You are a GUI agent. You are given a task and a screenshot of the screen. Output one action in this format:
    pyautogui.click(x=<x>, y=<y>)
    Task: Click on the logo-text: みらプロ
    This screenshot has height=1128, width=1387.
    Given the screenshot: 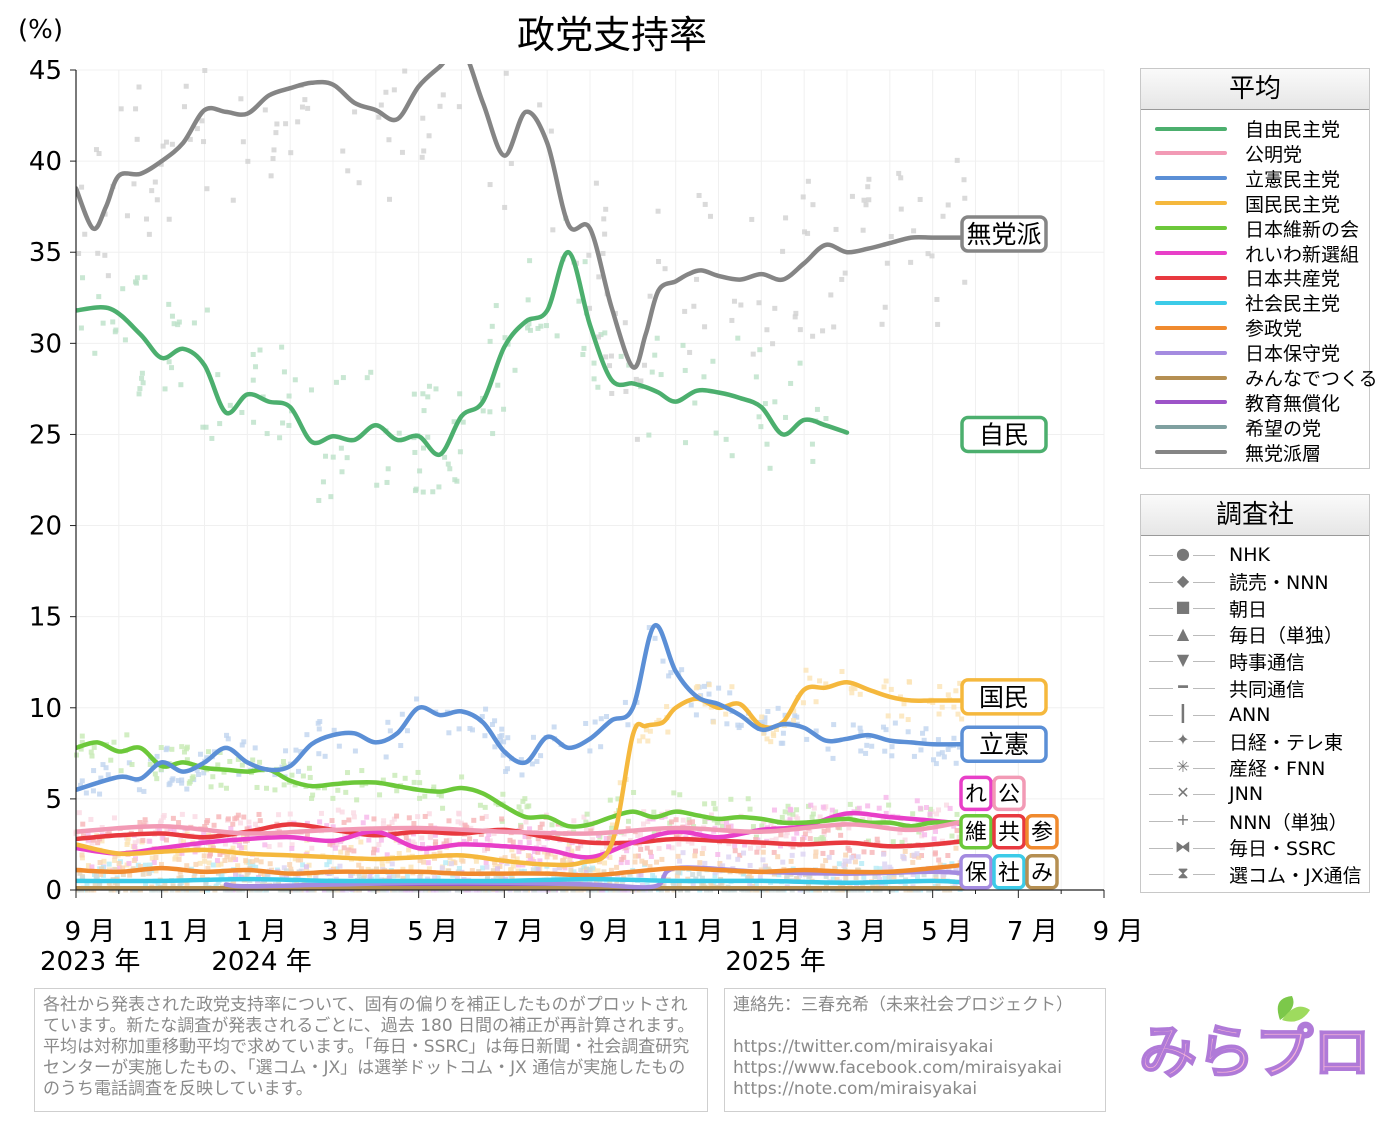 What is the action you would take?
    pyautogui.click(x=1255, y=1051)
    